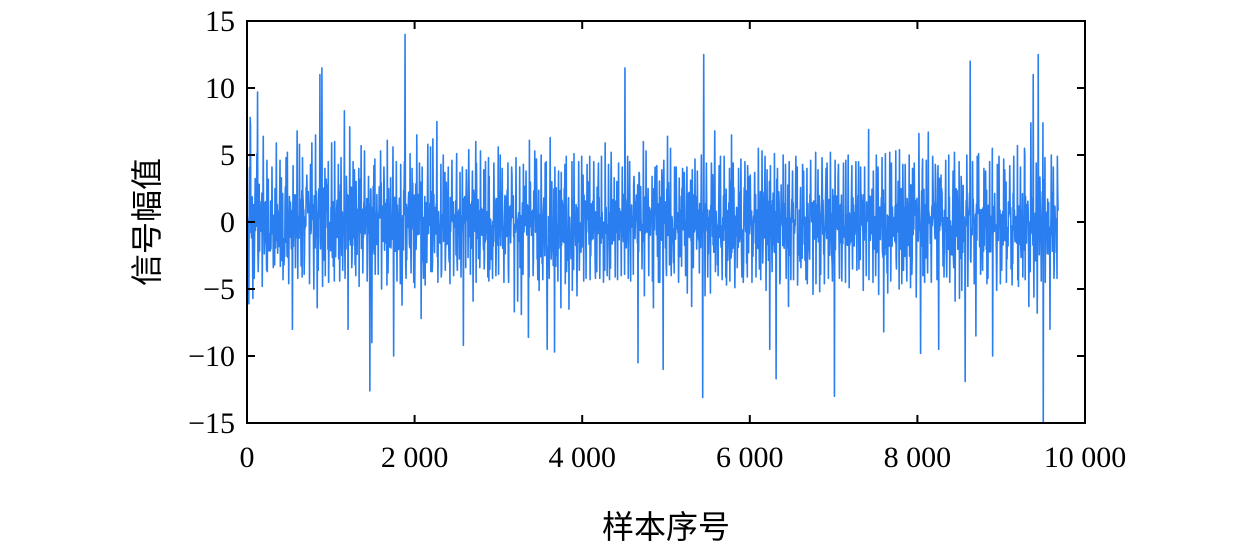  Describe the element at coordinates (666, 527) in the screenshot. I see `x-axis-label: 样本序号` at that location.